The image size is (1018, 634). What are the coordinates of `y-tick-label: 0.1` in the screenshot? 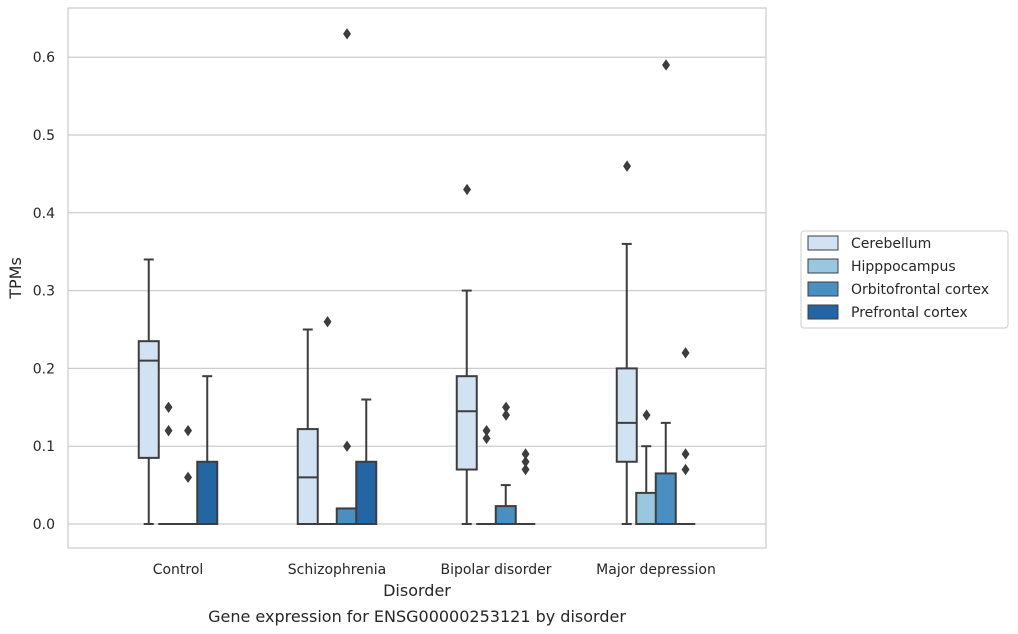 It's located at (44, 447).